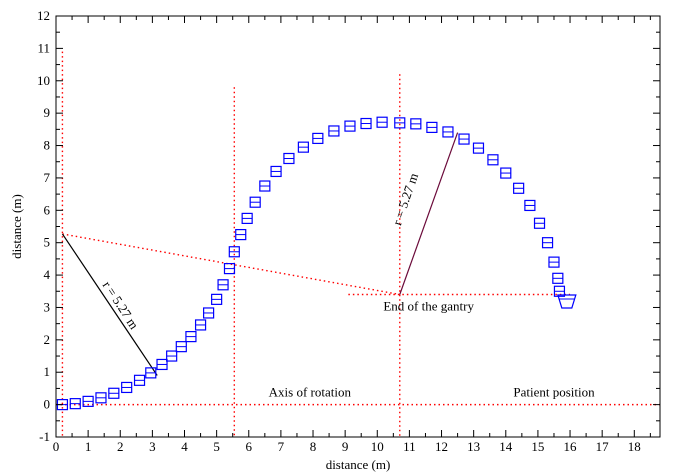  Describe the element at coordinates (313, 446) in the screenshot. I see `x-tick-label: 8` at that location.